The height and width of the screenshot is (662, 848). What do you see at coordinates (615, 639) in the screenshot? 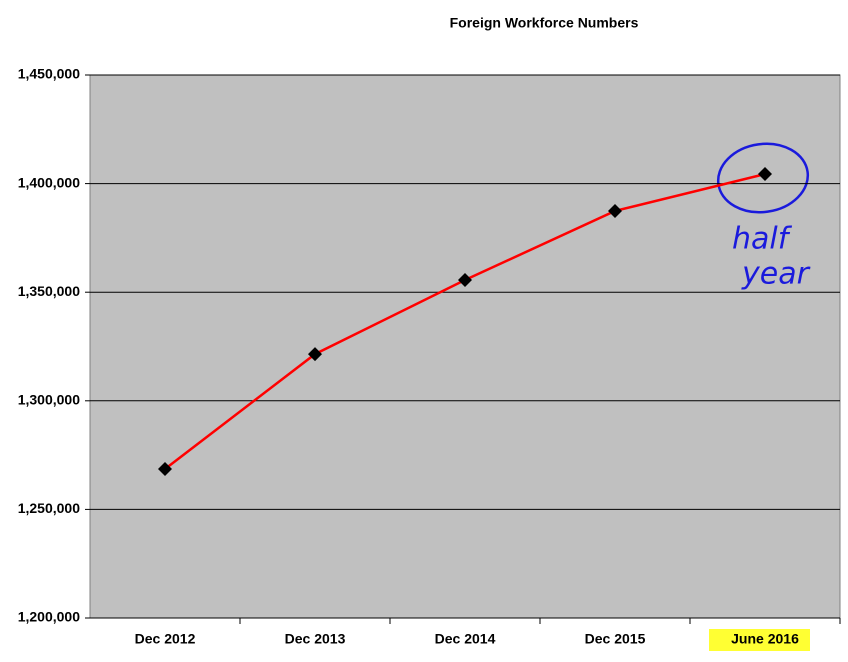
I see `x-tick-label: Dec 2015` at bounding box center [615, 639].